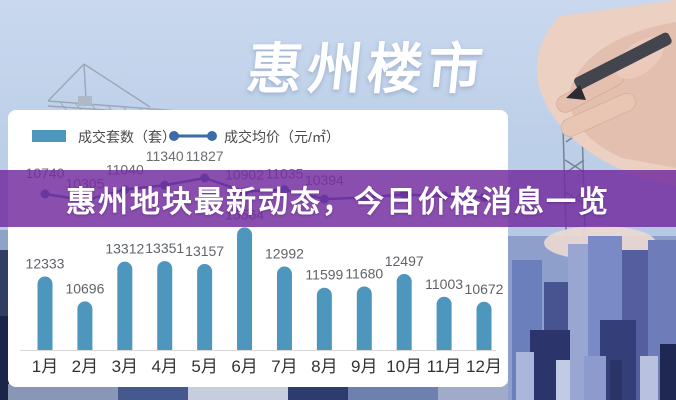  What do you see at coordinates (284, 254) in the screenshot?
I see `bar-value-label: 12992` at bounding box center [284, 254].